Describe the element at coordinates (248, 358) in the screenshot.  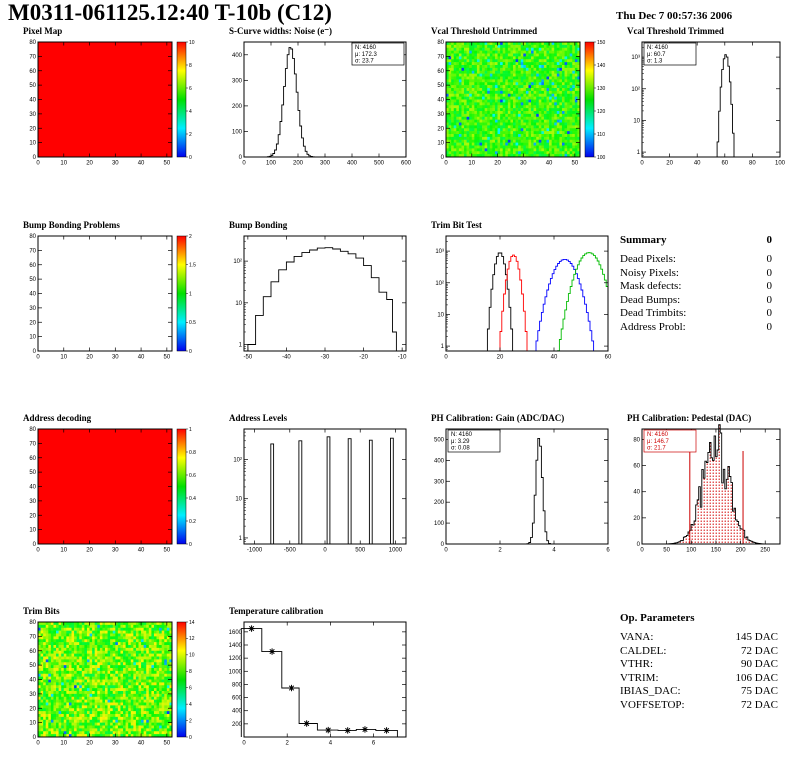
I see `svg-text: -50` at that location.